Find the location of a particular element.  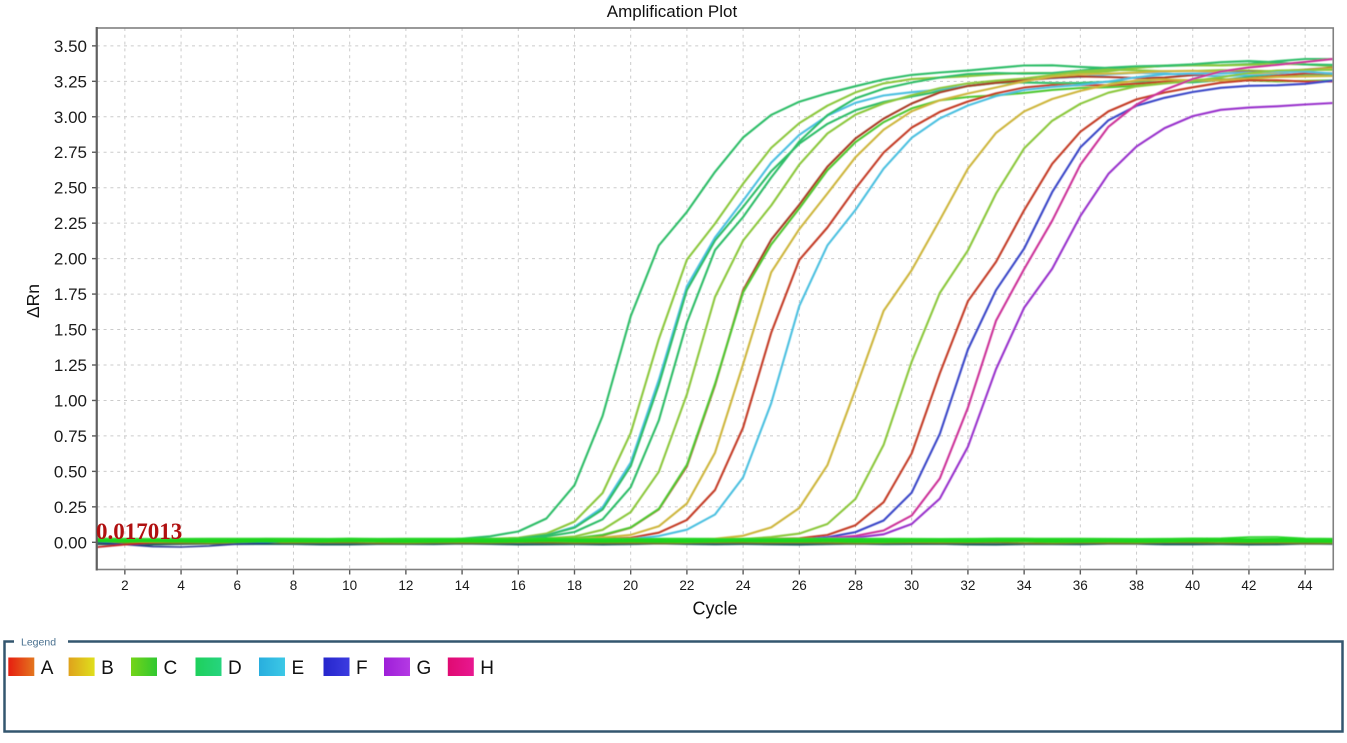

svg-text: 3.25 is located at coordinates (70, 81).